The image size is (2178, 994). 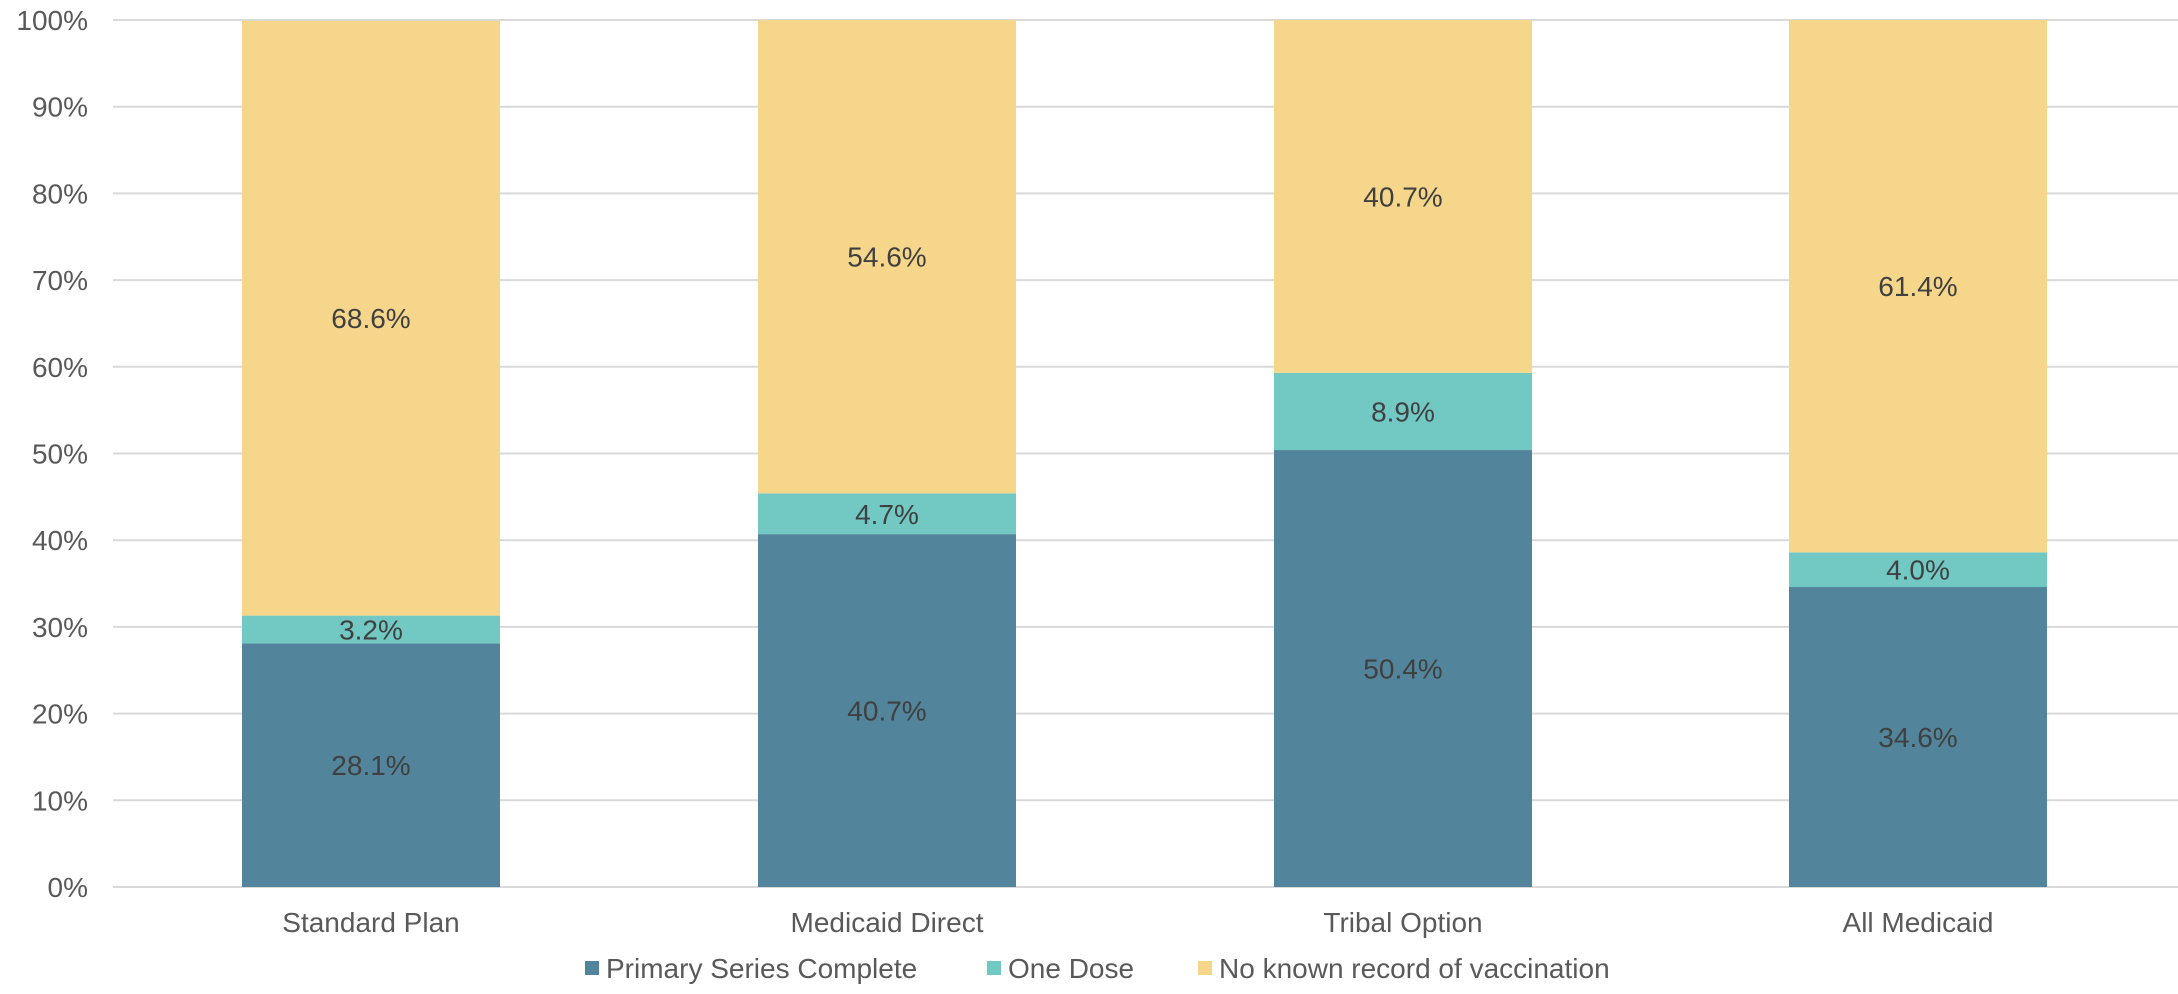 I want to click on y-tick-label: 10%, so click(x=60, y=800).